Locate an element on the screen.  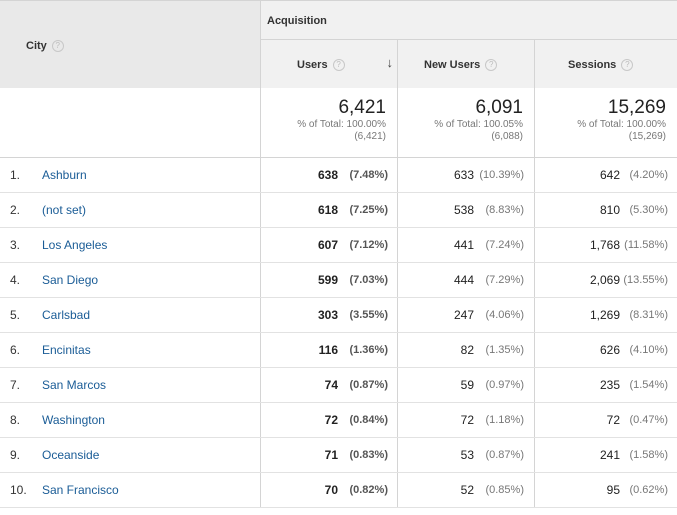
users-cell: 74 (0.87%) is located at coordinates (328, 385).